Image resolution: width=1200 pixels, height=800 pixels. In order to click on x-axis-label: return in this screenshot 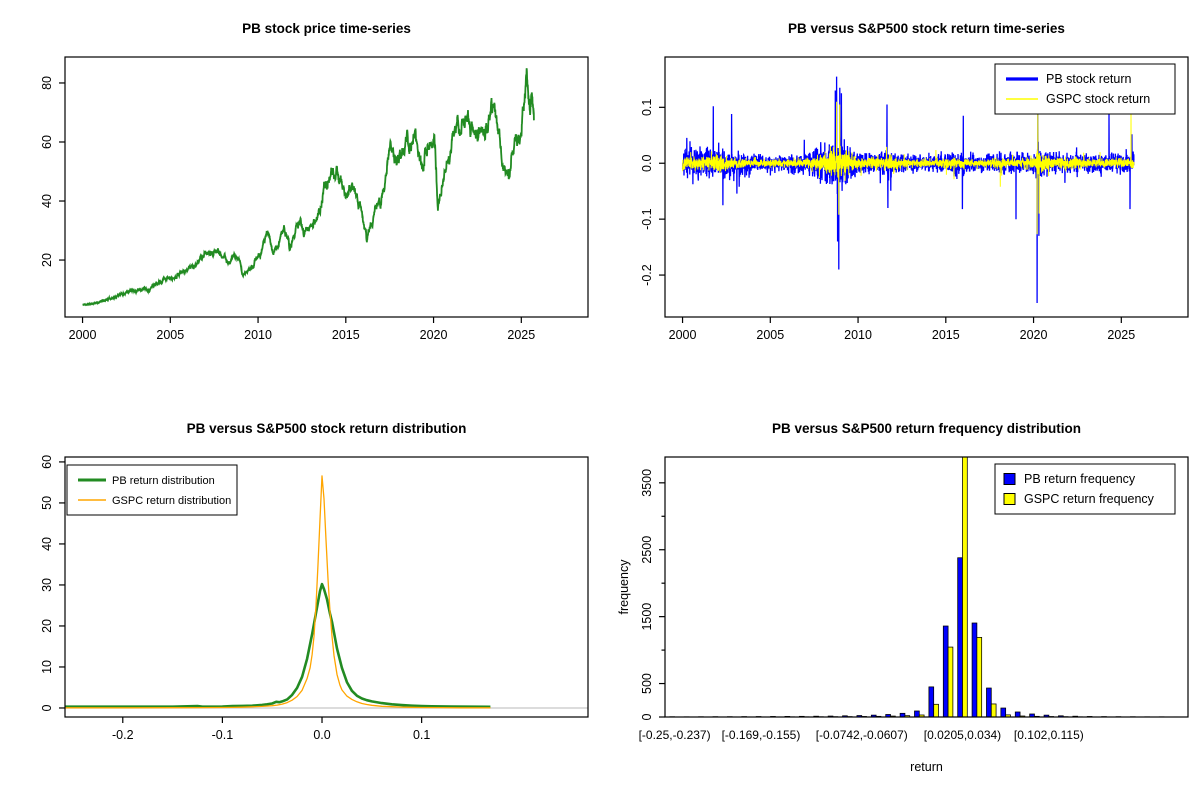, I will do `click(926, 767)`.